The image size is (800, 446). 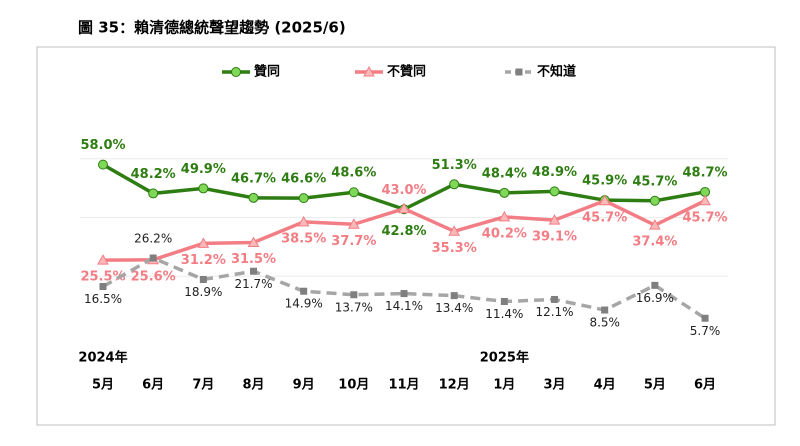 I want to click on data-label: 48.2%, so click(x=153, y=174).